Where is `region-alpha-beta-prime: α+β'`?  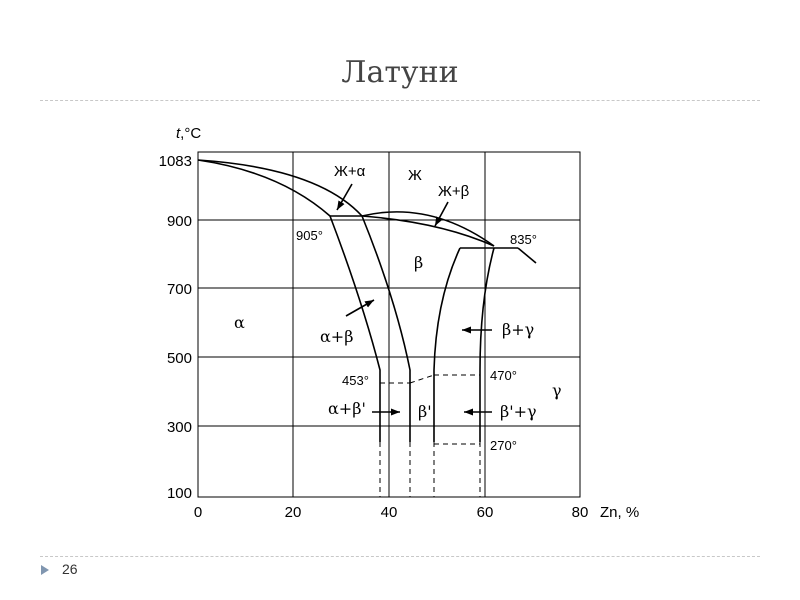 region-alpha-beta-prime: α+β' is located at coordinates (347, 408).